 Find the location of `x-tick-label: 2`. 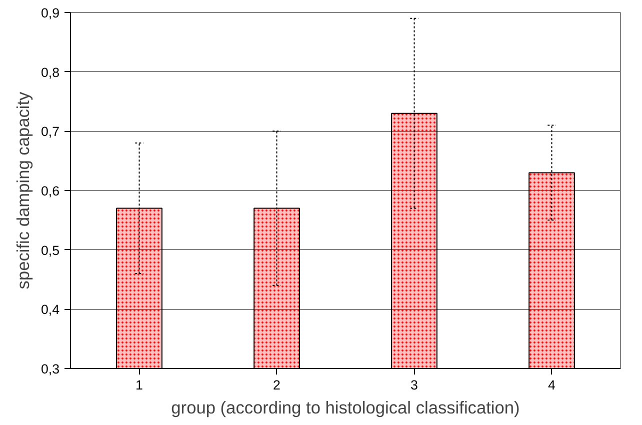

x-tick-label: 2 is located at coordinates (276, 385).